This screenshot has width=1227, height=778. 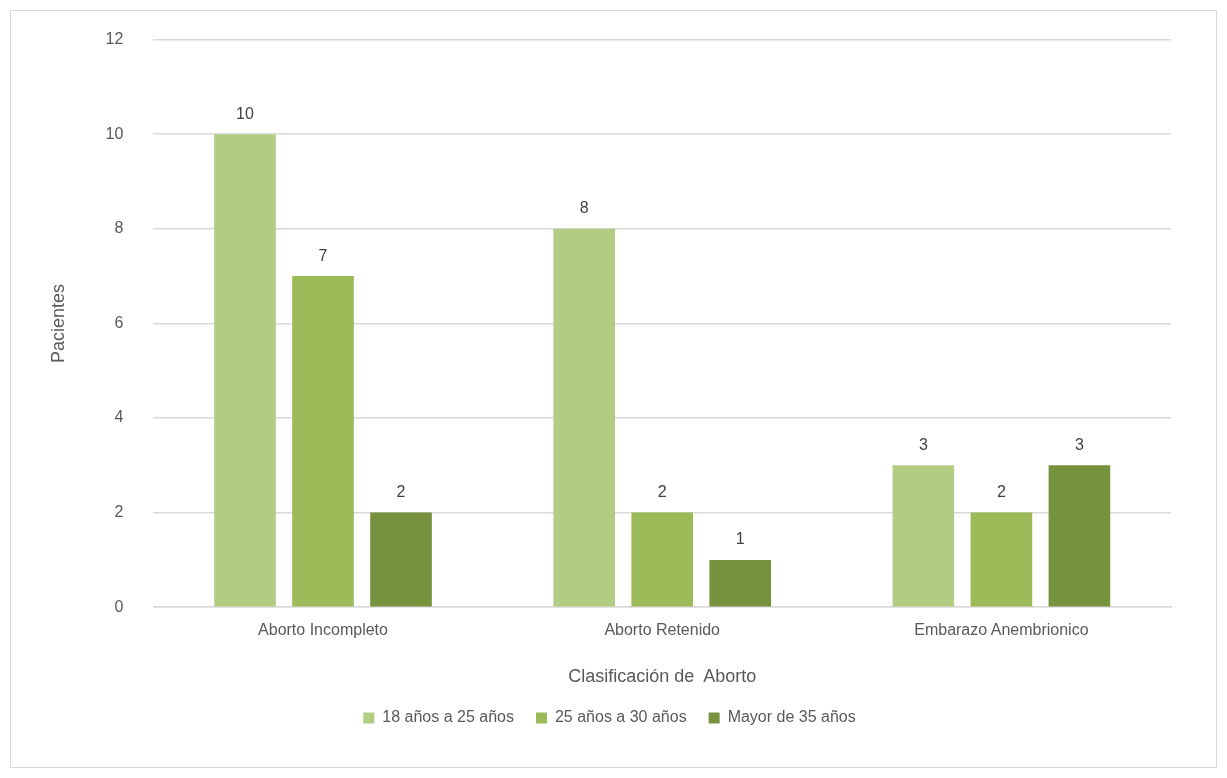 I want to click on legend-label: 25 años a 30 años, so click(x=620, y=717).